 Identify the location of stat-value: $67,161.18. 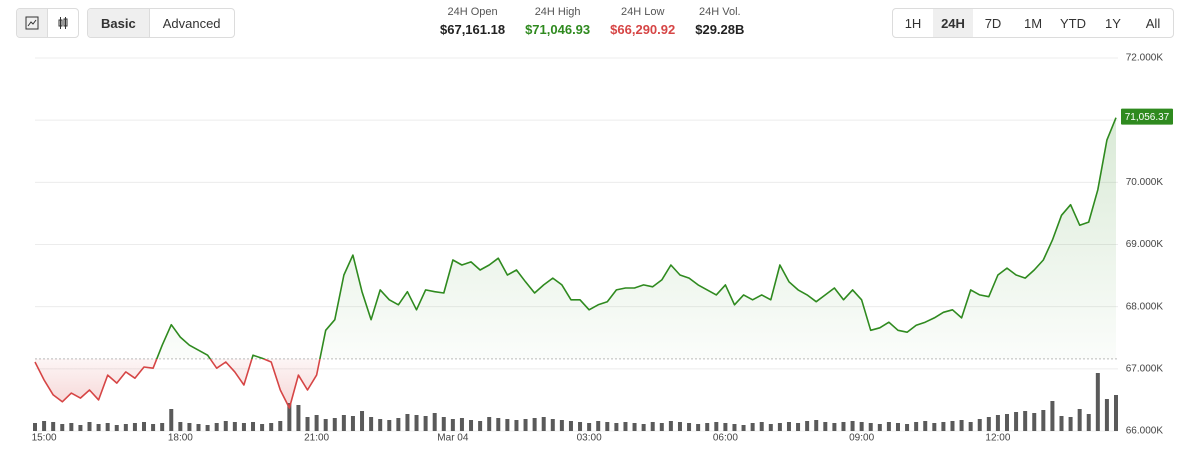
(473, 29).